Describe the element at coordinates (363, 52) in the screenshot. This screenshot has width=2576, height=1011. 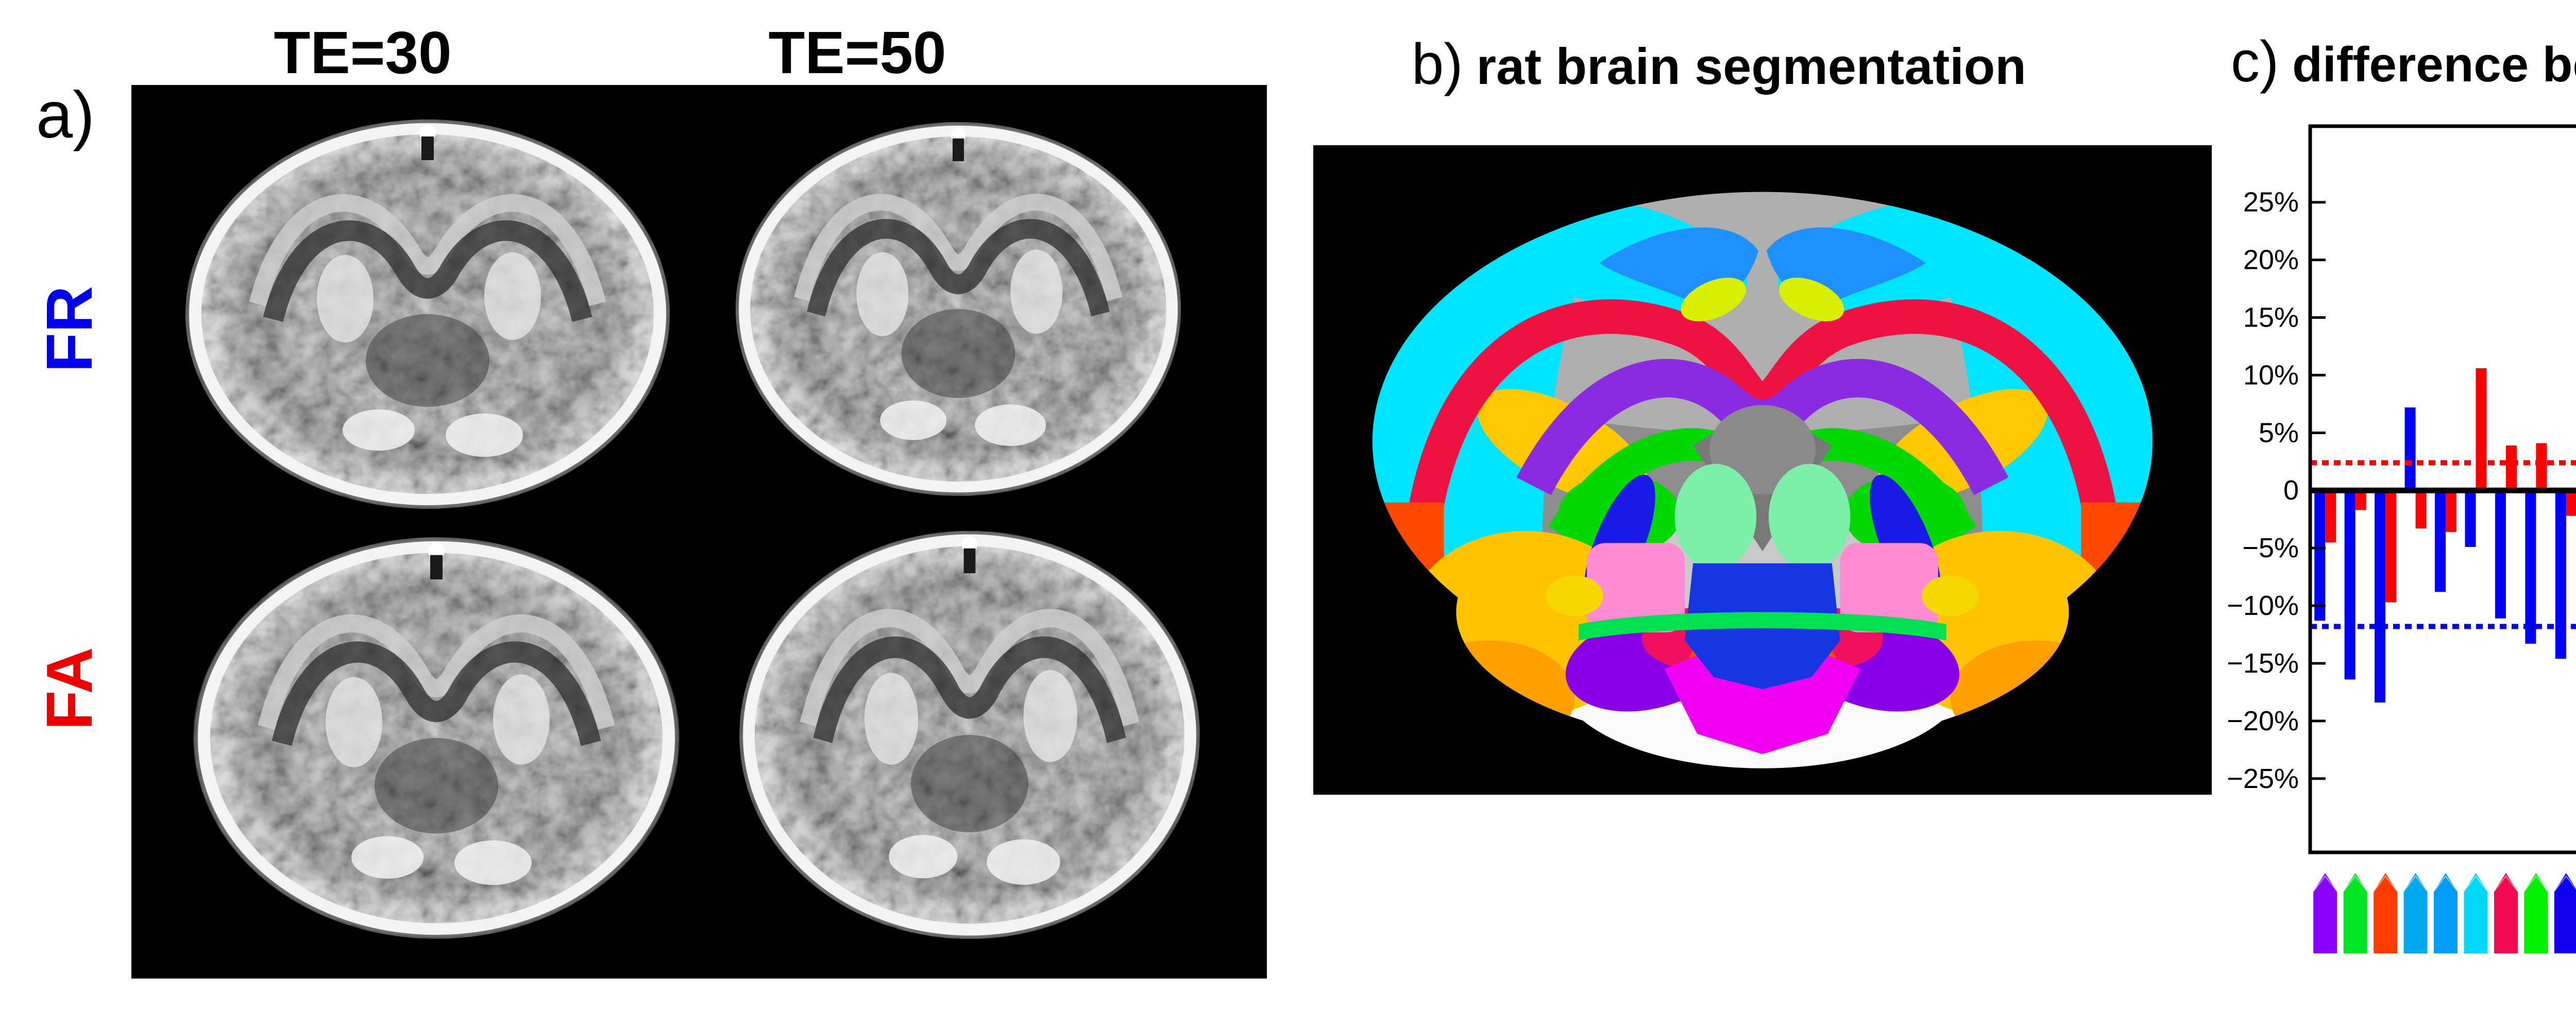
I see `panel-a-col-title-te30: TE=30` at that location.